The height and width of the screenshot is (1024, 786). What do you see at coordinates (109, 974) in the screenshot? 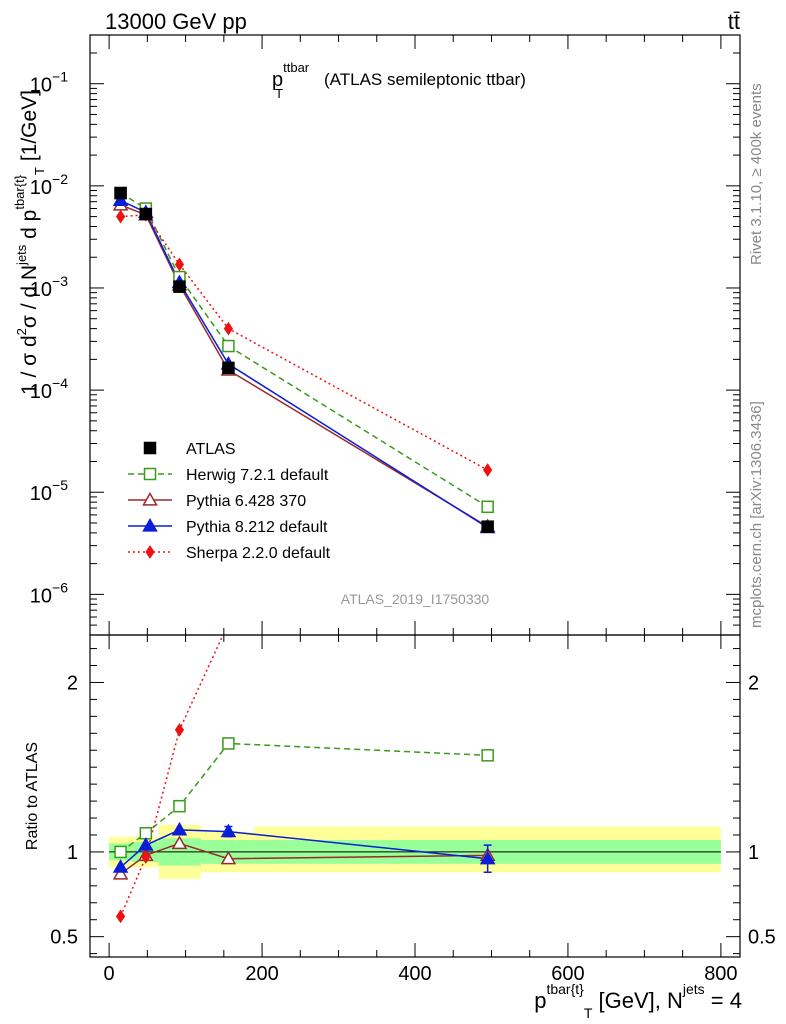
I see `xtick-label: 0` at bounding box center [109, 974].